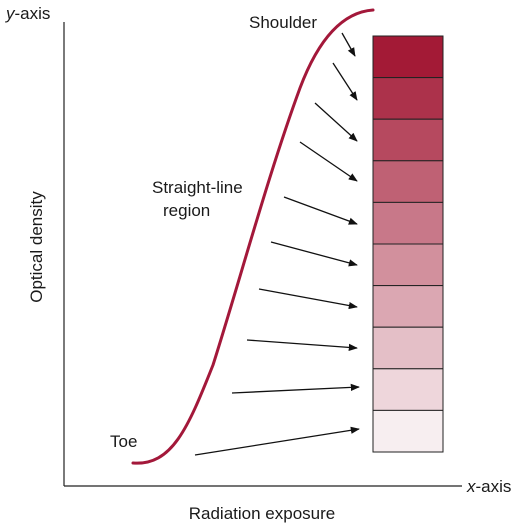  What do you see at coordinates (10, 13) in the screenshot?
I see `y-axis-label-var: y` at bounding box center [10, 13].